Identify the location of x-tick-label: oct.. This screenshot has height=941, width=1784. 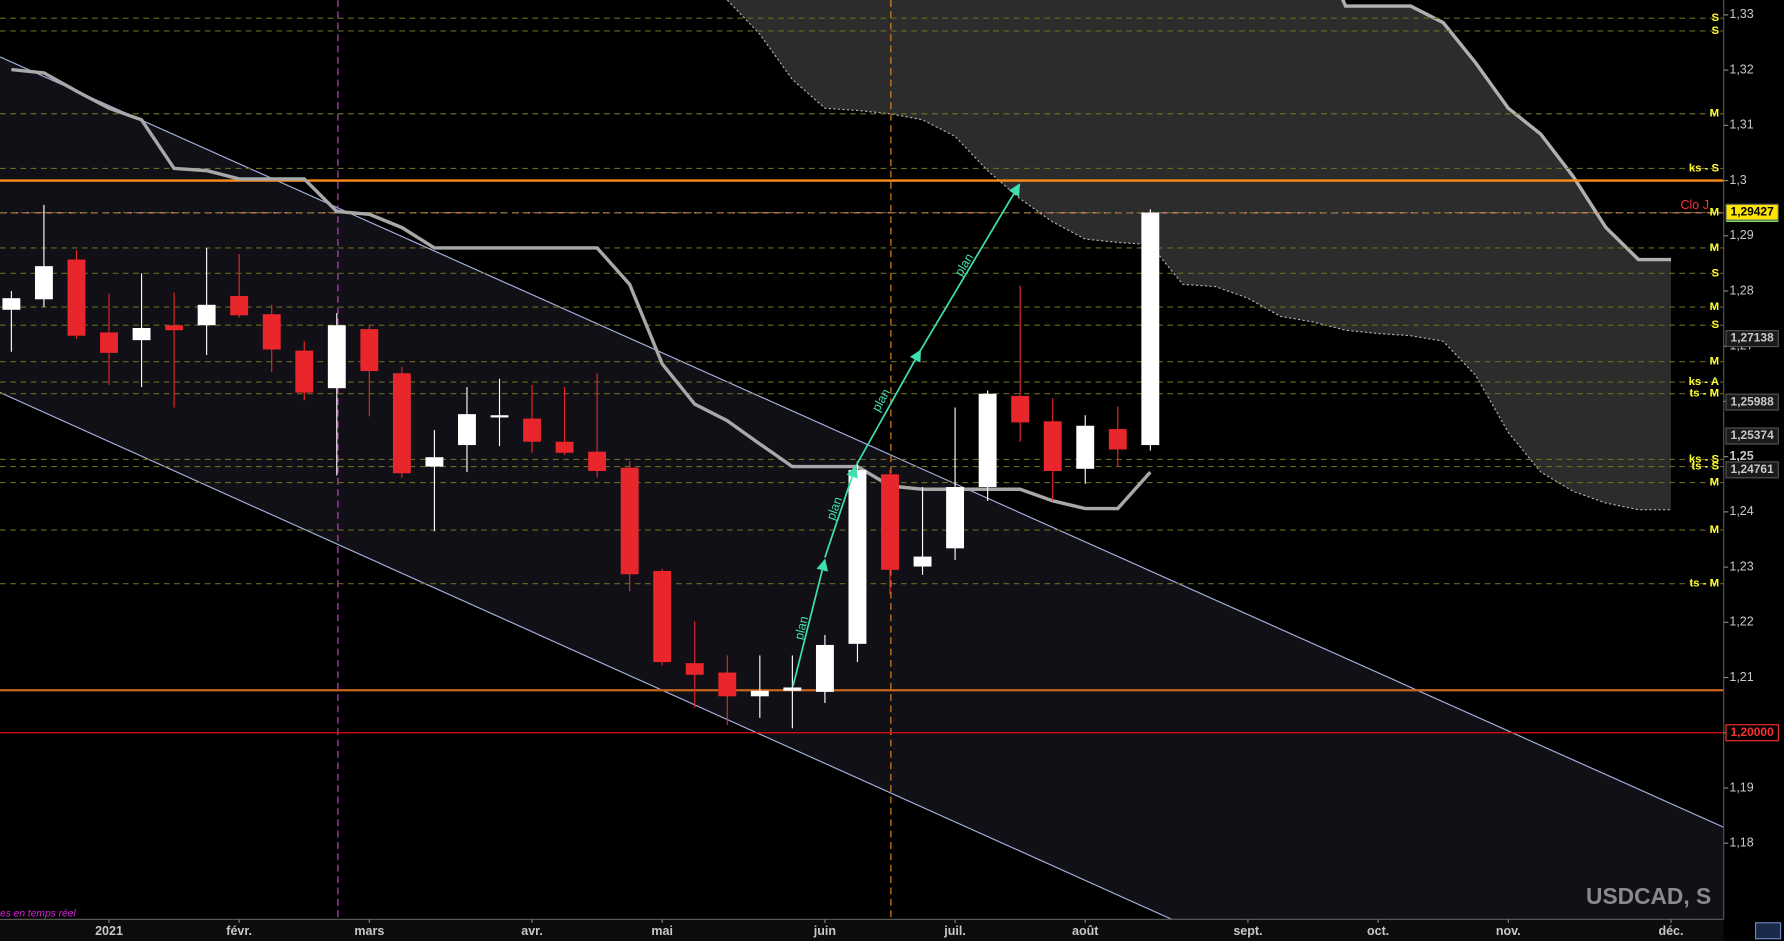
(1378, 931).